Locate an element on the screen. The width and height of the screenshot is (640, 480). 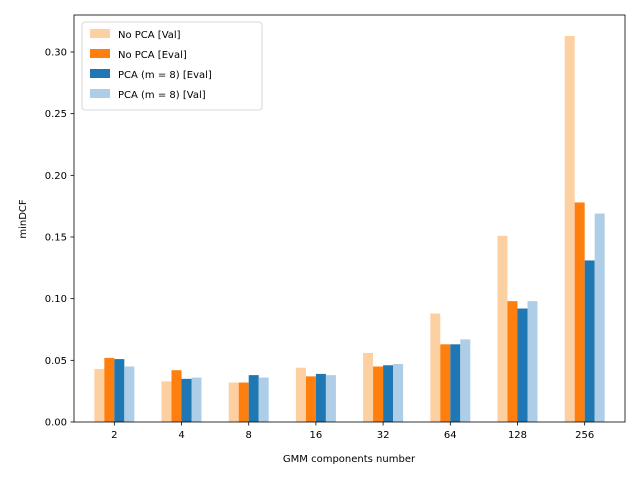
y-tick-label: 0.05 is located at coordinates (56, 361).